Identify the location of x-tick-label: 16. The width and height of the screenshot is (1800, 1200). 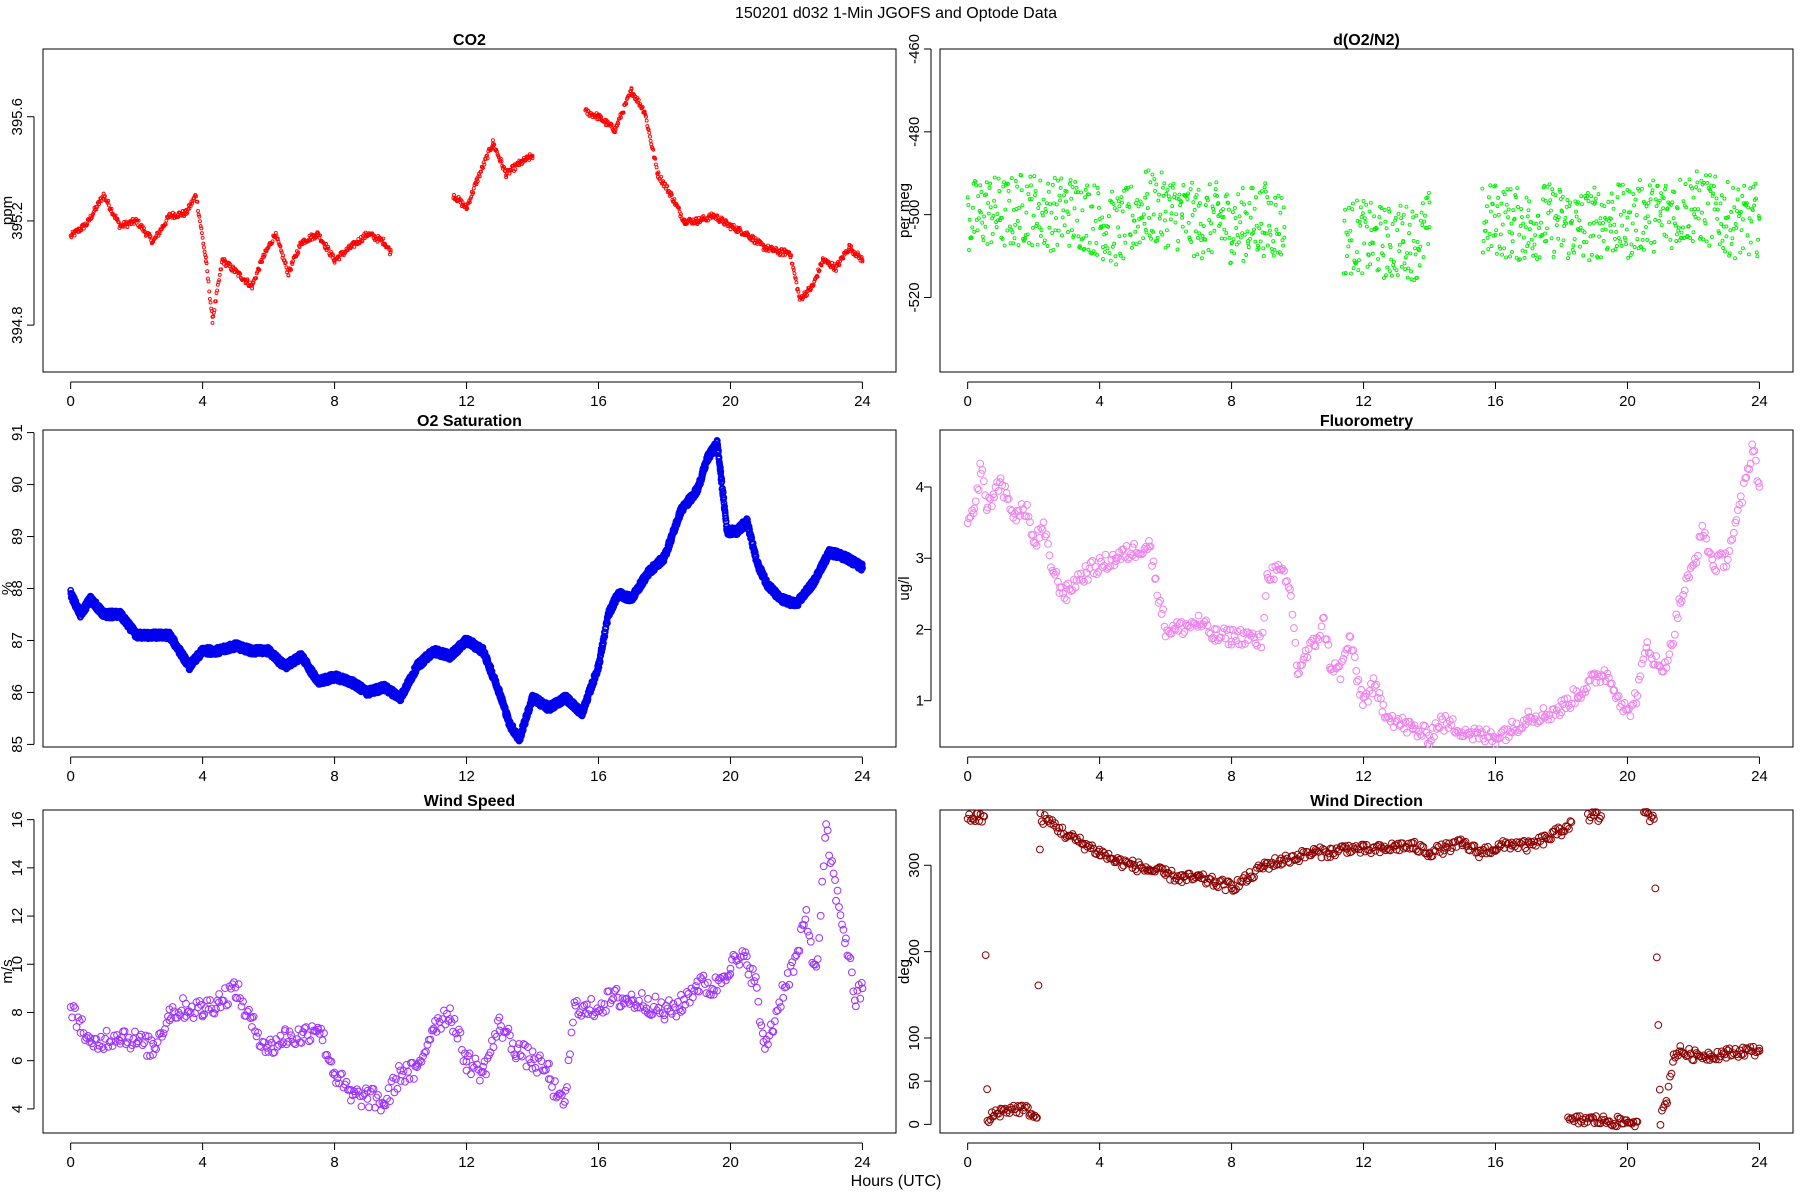
(598, 401).